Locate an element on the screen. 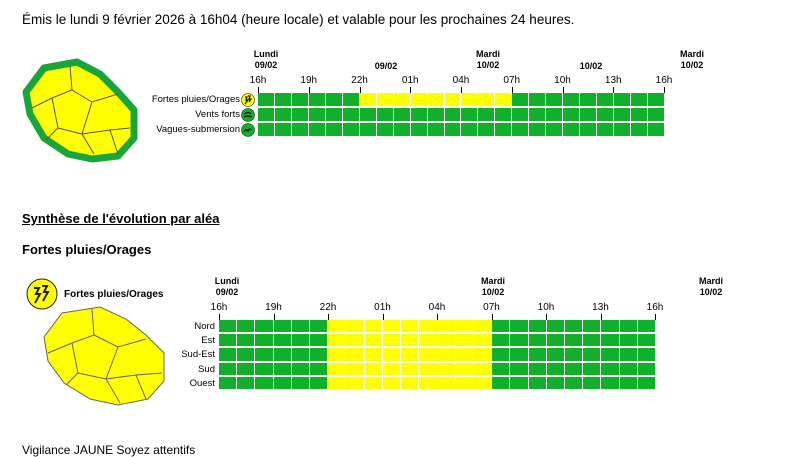 The image size is (789, 457). vigilance-row-ouest is located at coordinates (437, 382).